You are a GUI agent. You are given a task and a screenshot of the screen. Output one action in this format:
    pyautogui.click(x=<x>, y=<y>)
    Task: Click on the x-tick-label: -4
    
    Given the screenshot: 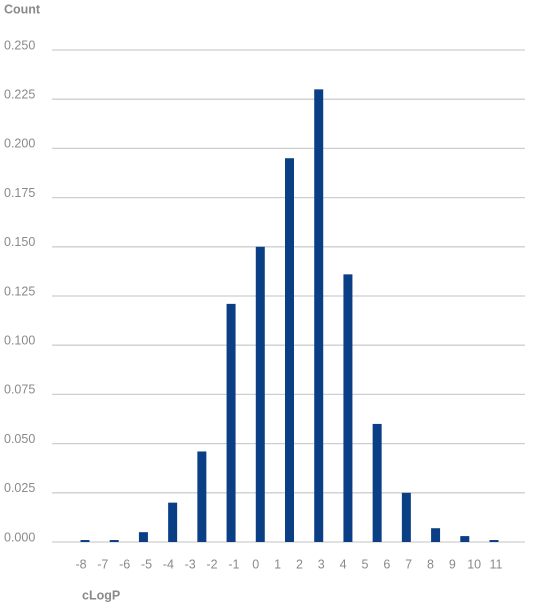 What is the action you would take?
    pyautogui.click(x=168, y=564)
    